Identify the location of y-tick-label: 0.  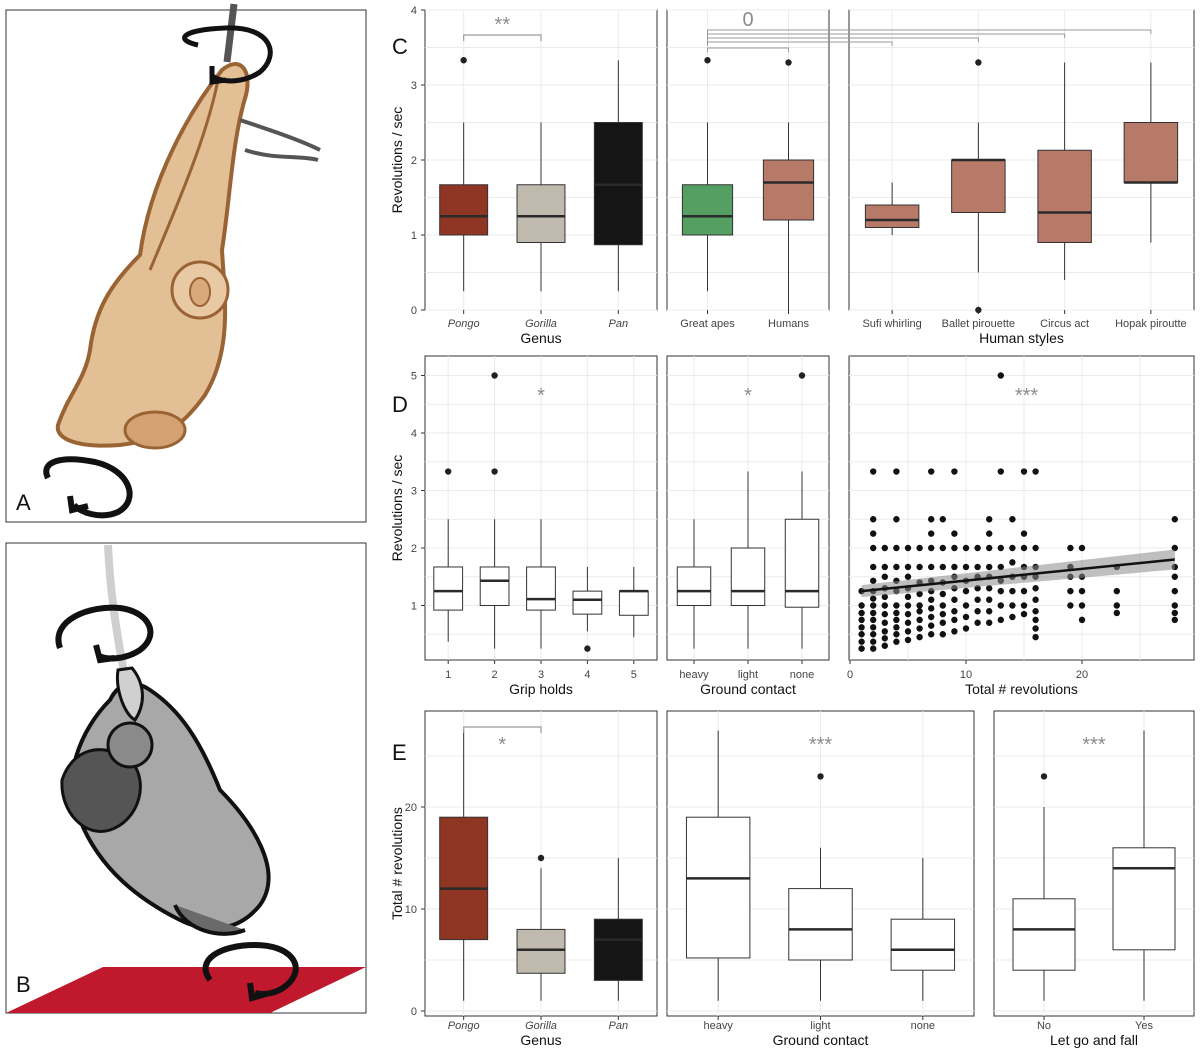
(414, 311).